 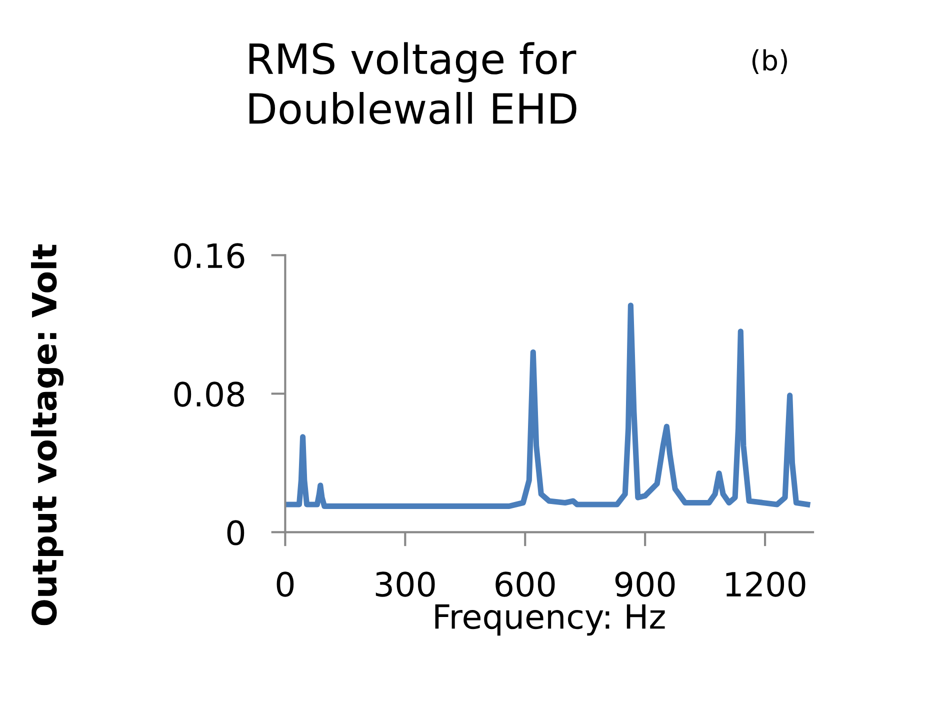 What do you see at coordinates (769, 61) in the screenshot?
I see `text: (b)` at bounding box center [769, 61].